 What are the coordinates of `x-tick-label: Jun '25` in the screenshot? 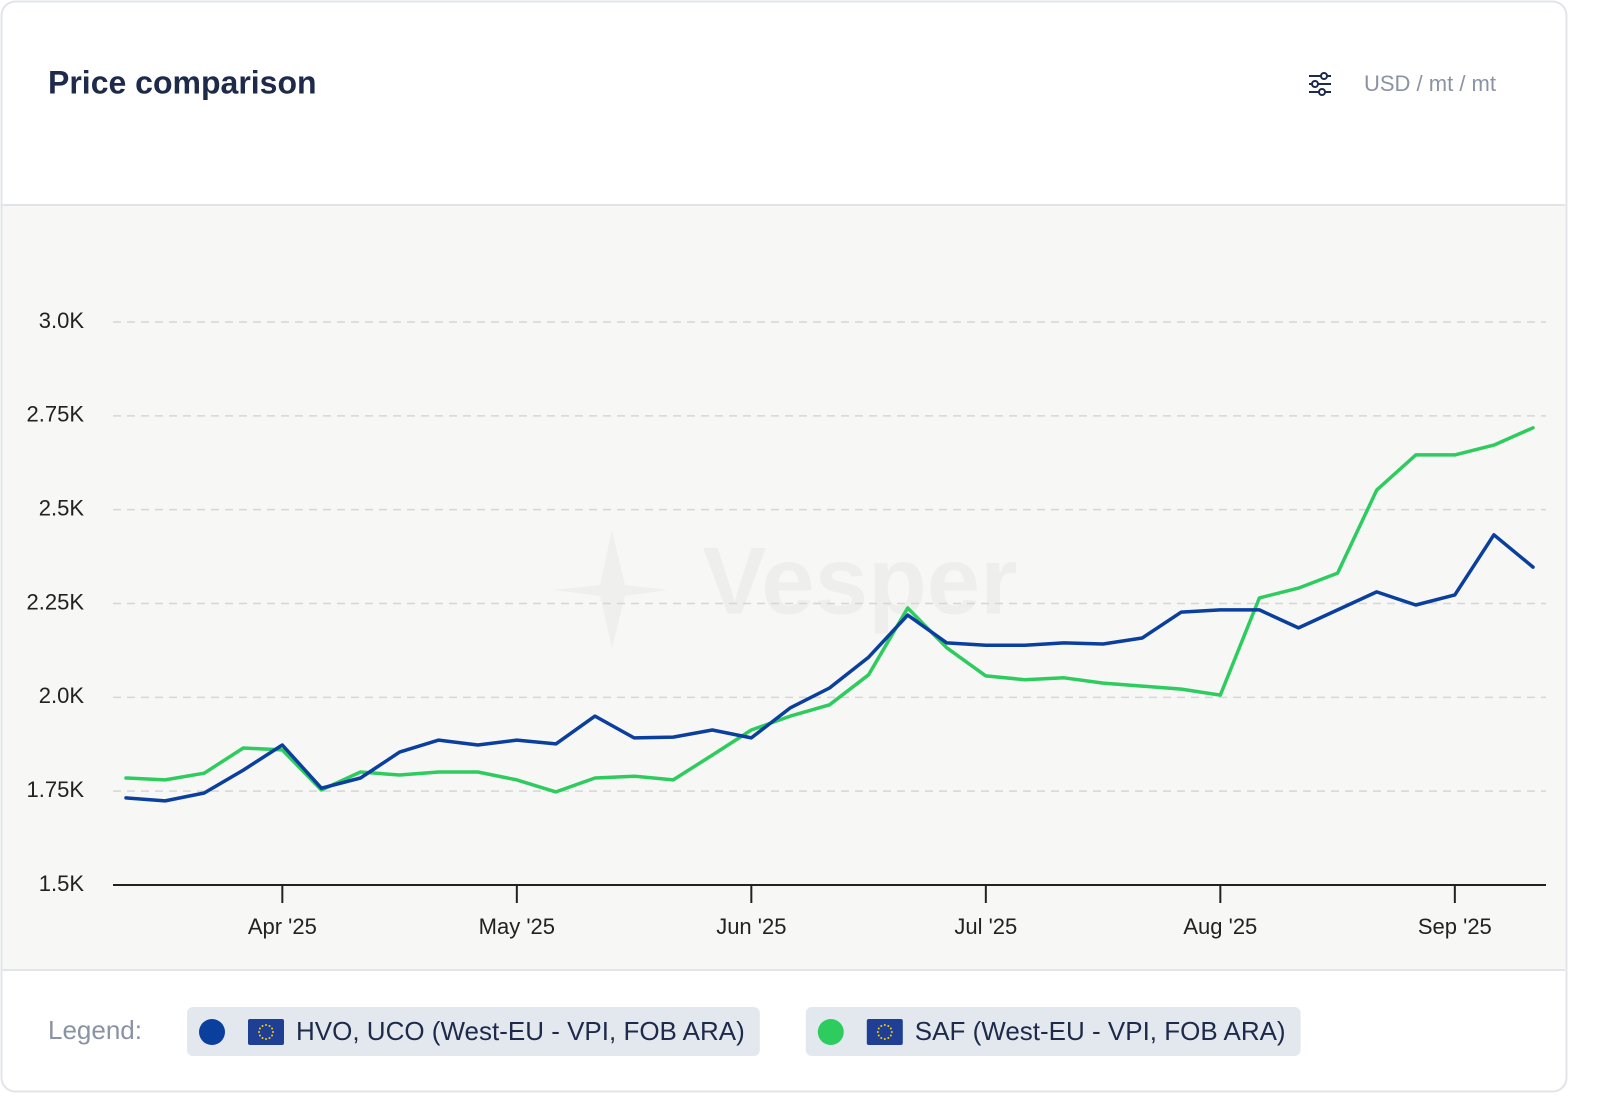 It's located at (751, 926).